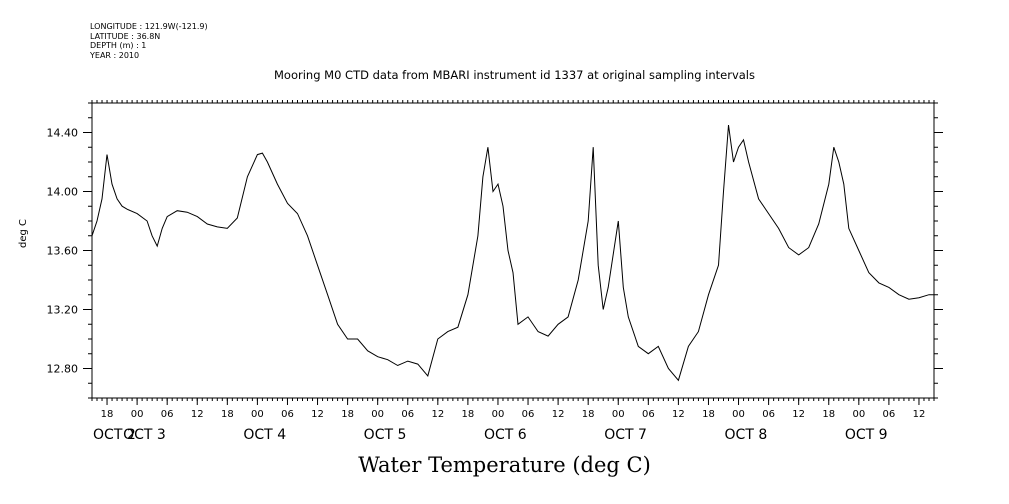 The width and height of the screenshot is (1009, 504). Describe the element at coordinates (118, 45) in the screenshot. I see `depth-text: DEPTH (m) : 1` at that location.